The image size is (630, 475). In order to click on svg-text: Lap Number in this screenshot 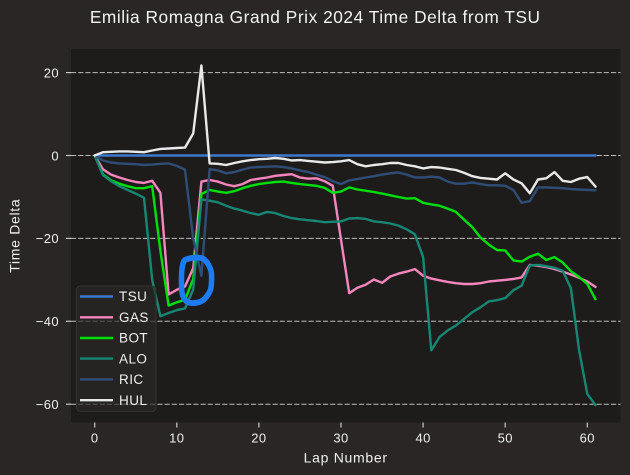, I will do `click(346, 458)`.